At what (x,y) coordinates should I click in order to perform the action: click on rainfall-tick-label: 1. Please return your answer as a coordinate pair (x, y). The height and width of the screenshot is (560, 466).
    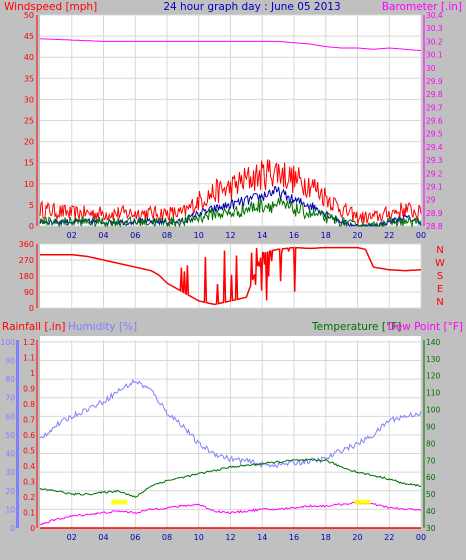
    Looking at the image, I should click on (32, 373).